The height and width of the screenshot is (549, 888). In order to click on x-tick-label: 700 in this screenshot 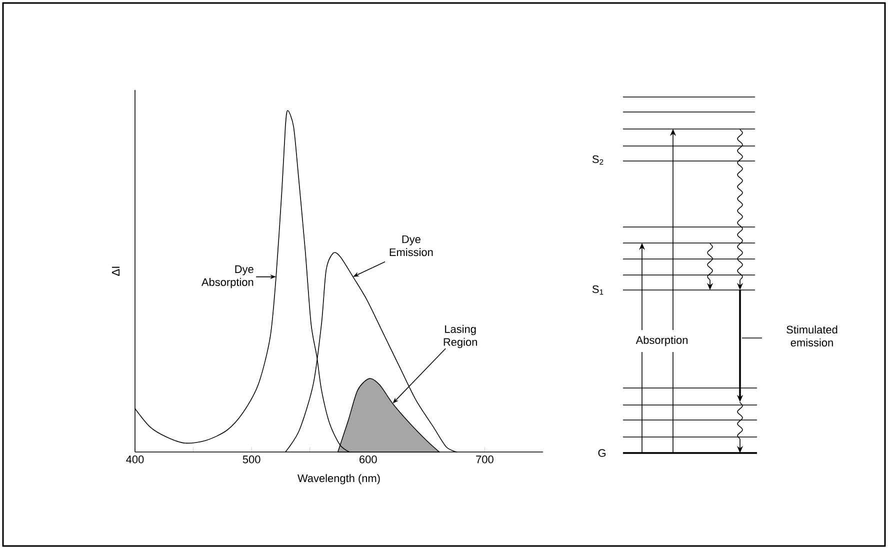, I will do `click(485, 460)`.